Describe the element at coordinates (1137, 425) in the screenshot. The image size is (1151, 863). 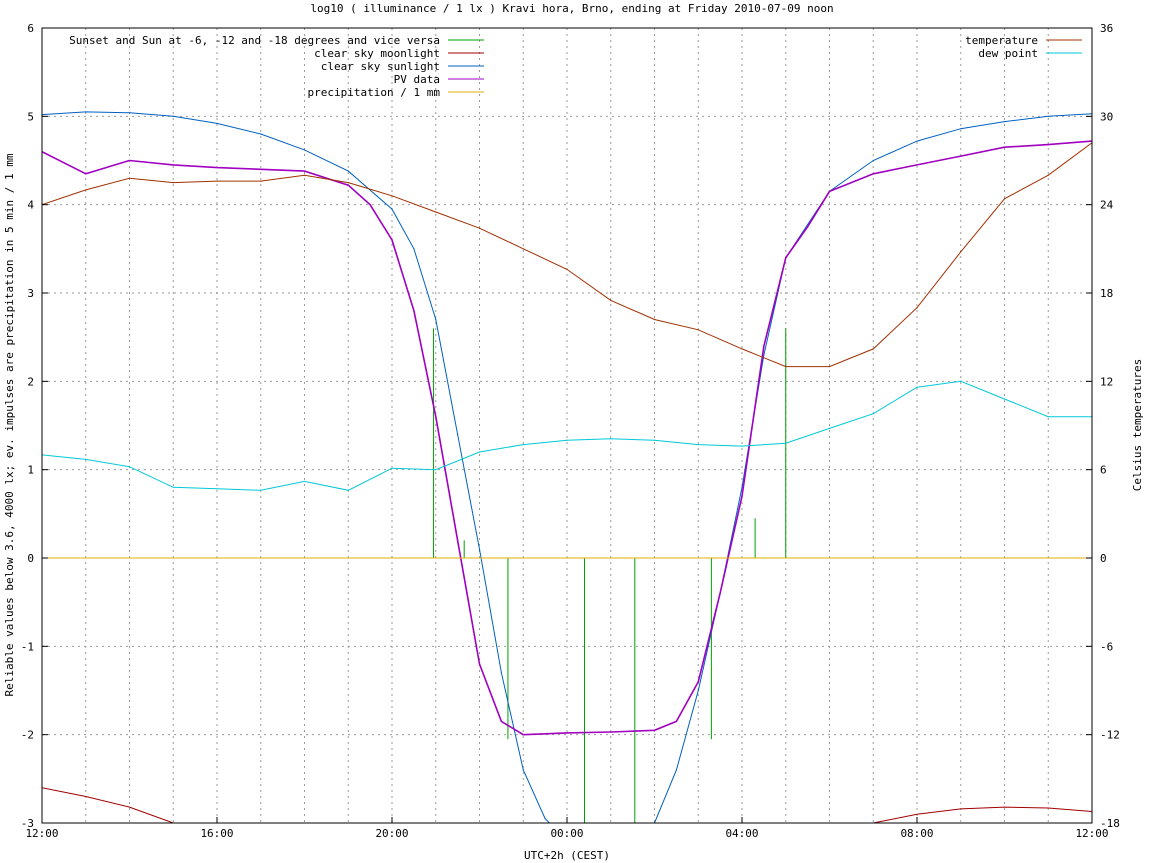
I see `y2-axis-label: Celsius temperatures` at that location.